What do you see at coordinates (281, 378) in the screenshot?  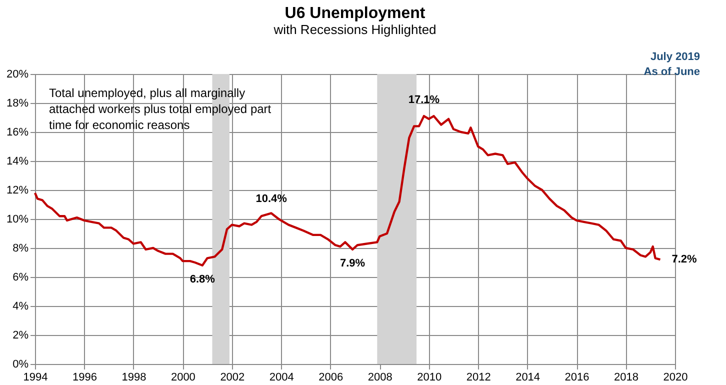 I see `x-tick-label: 2004` at bounding box center [281, 378].